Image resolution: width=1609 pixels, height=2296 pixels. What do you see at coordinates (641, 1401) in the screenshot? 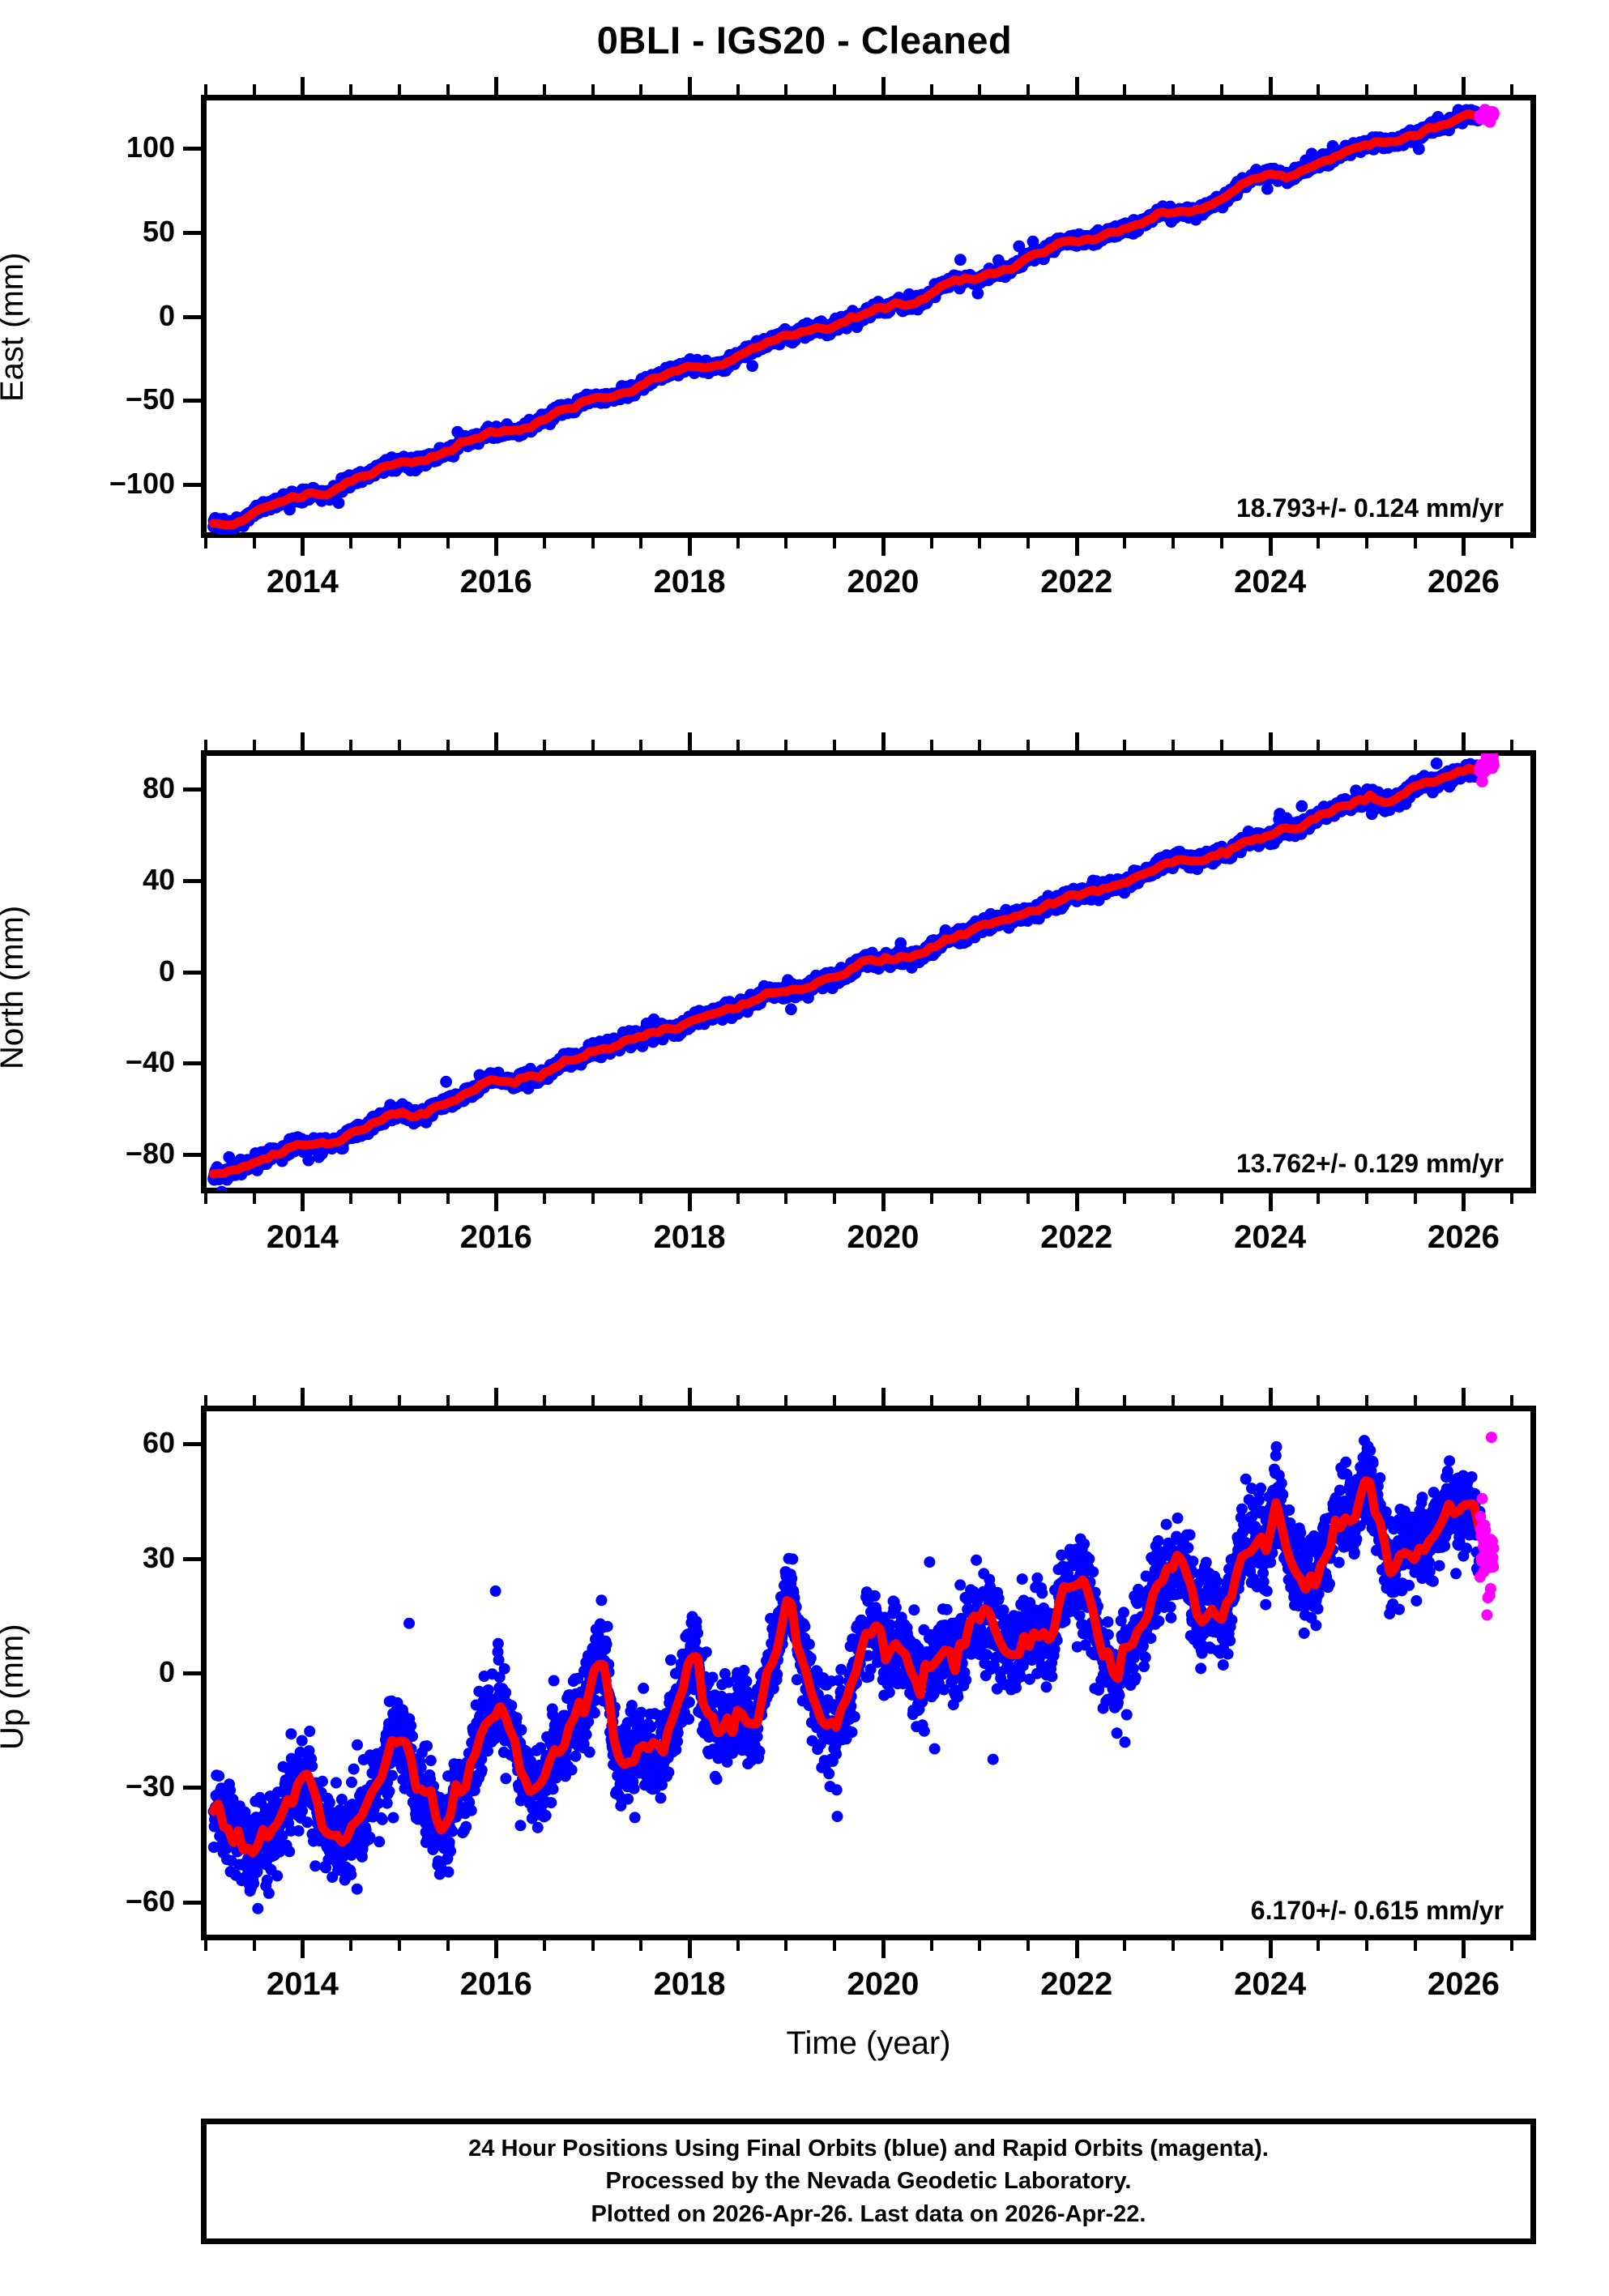
I see `xtick-up-2017.5` at bounding box center [641, 1401].